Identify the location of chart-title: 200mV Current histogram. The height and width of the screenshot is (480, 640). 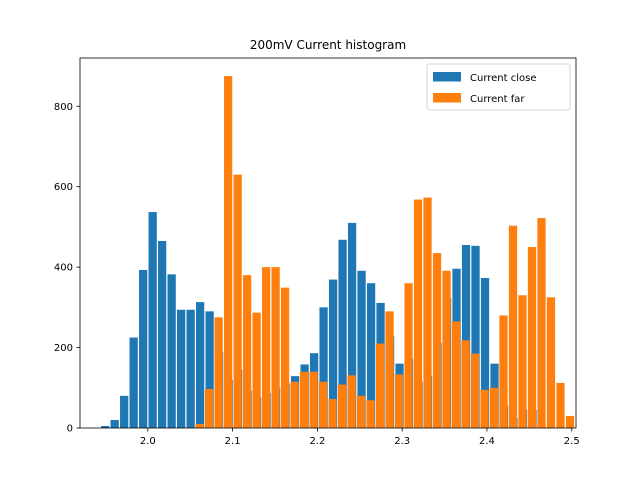
(328, 45).